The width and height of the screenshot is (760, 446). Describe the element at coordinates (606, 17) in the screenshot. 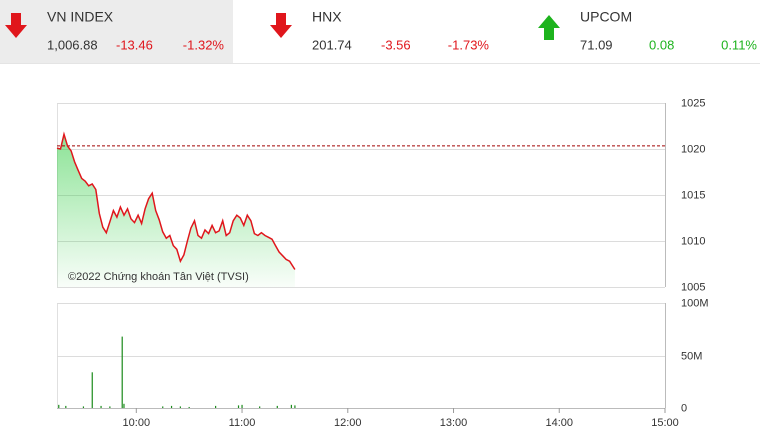

I see `ticker-name: UPCOM` at that location.